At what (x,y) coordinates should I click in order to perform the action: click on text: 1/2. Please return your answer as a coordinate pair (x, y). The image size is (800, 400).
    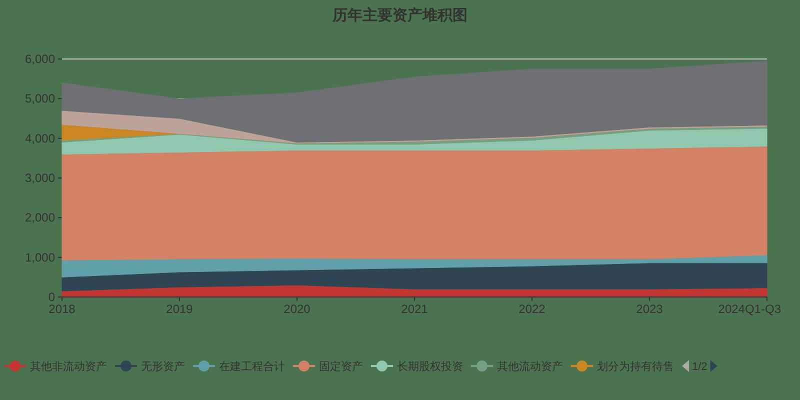
    Looking at the image, I should click on (700, 367).